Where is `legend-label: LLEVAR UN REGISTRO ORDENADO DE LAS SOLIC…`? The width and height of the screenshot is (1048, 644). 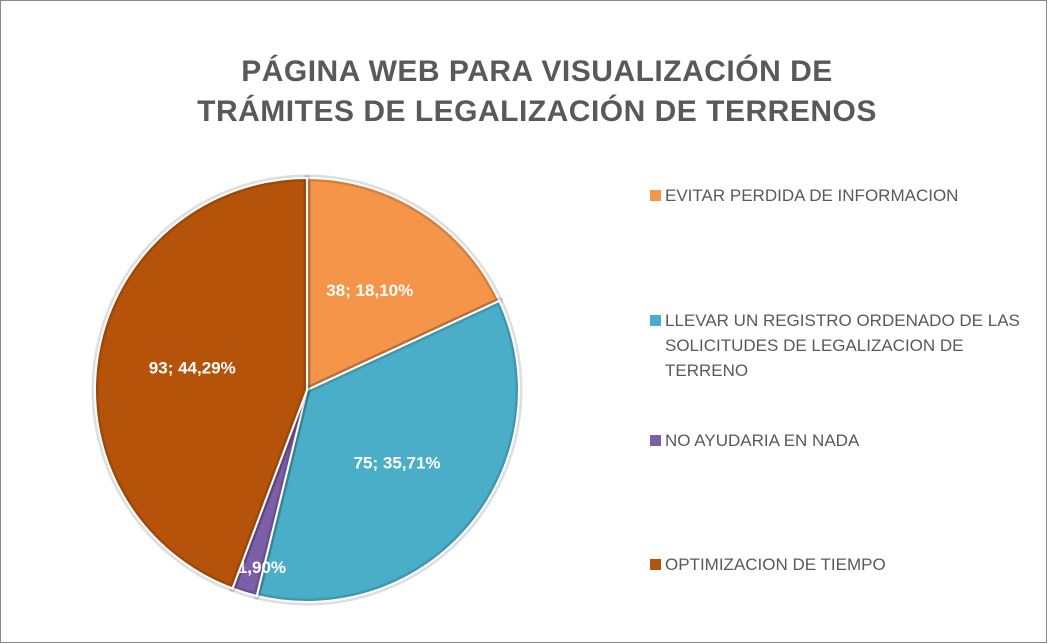
legend-label: LLEVAR UN REGISTRO ORDENADO DE LAS SOLIC… is located at coordinates (842, 345).